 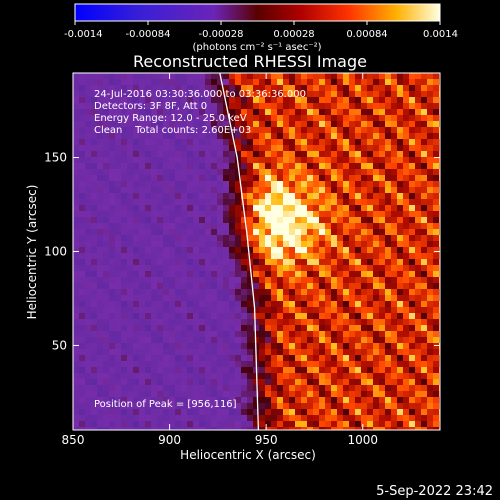 I want to click on colorbar-tick-label: -0.00084, so click(x=148, y=34).